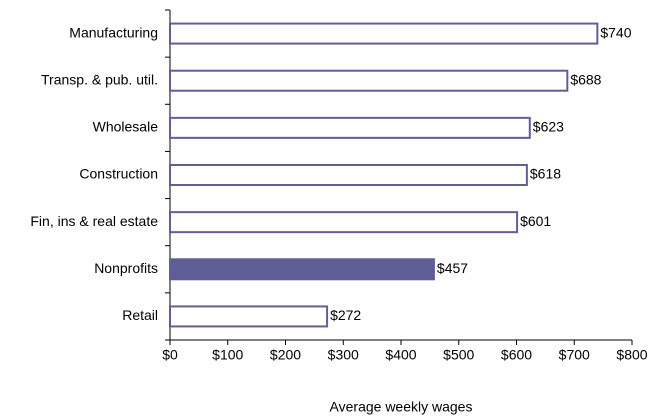  What do you see at coordinates (113, 32) in the screenshot?
I see `y-tick-label: Manufacturing` at bounding box center [113, 32].